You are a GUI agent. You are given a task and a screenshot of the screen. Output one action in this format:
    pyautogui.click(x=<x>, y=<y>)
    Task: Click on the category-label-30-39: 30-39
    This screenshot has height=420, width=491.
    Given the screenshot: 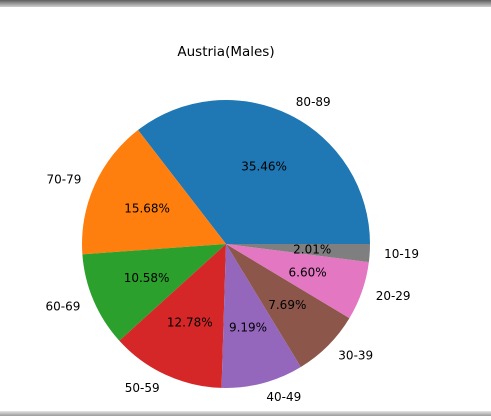 What is the action you would take?
    pyautogui.click(x=355, y=356)
    